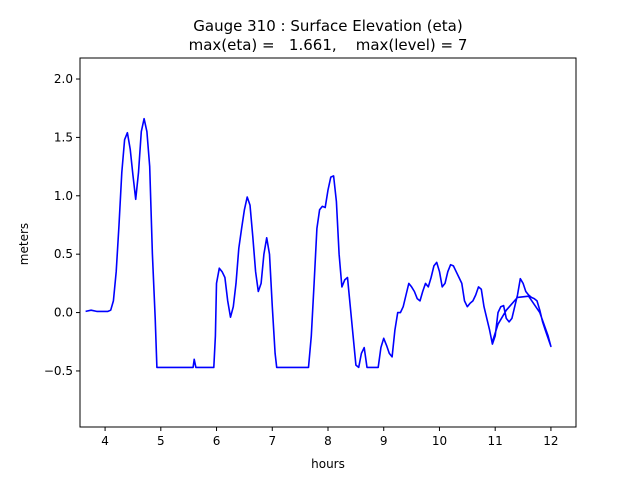 This screenshot has width=640, height=480. I want to click on x-tick-label: 8, so click(328, 441).